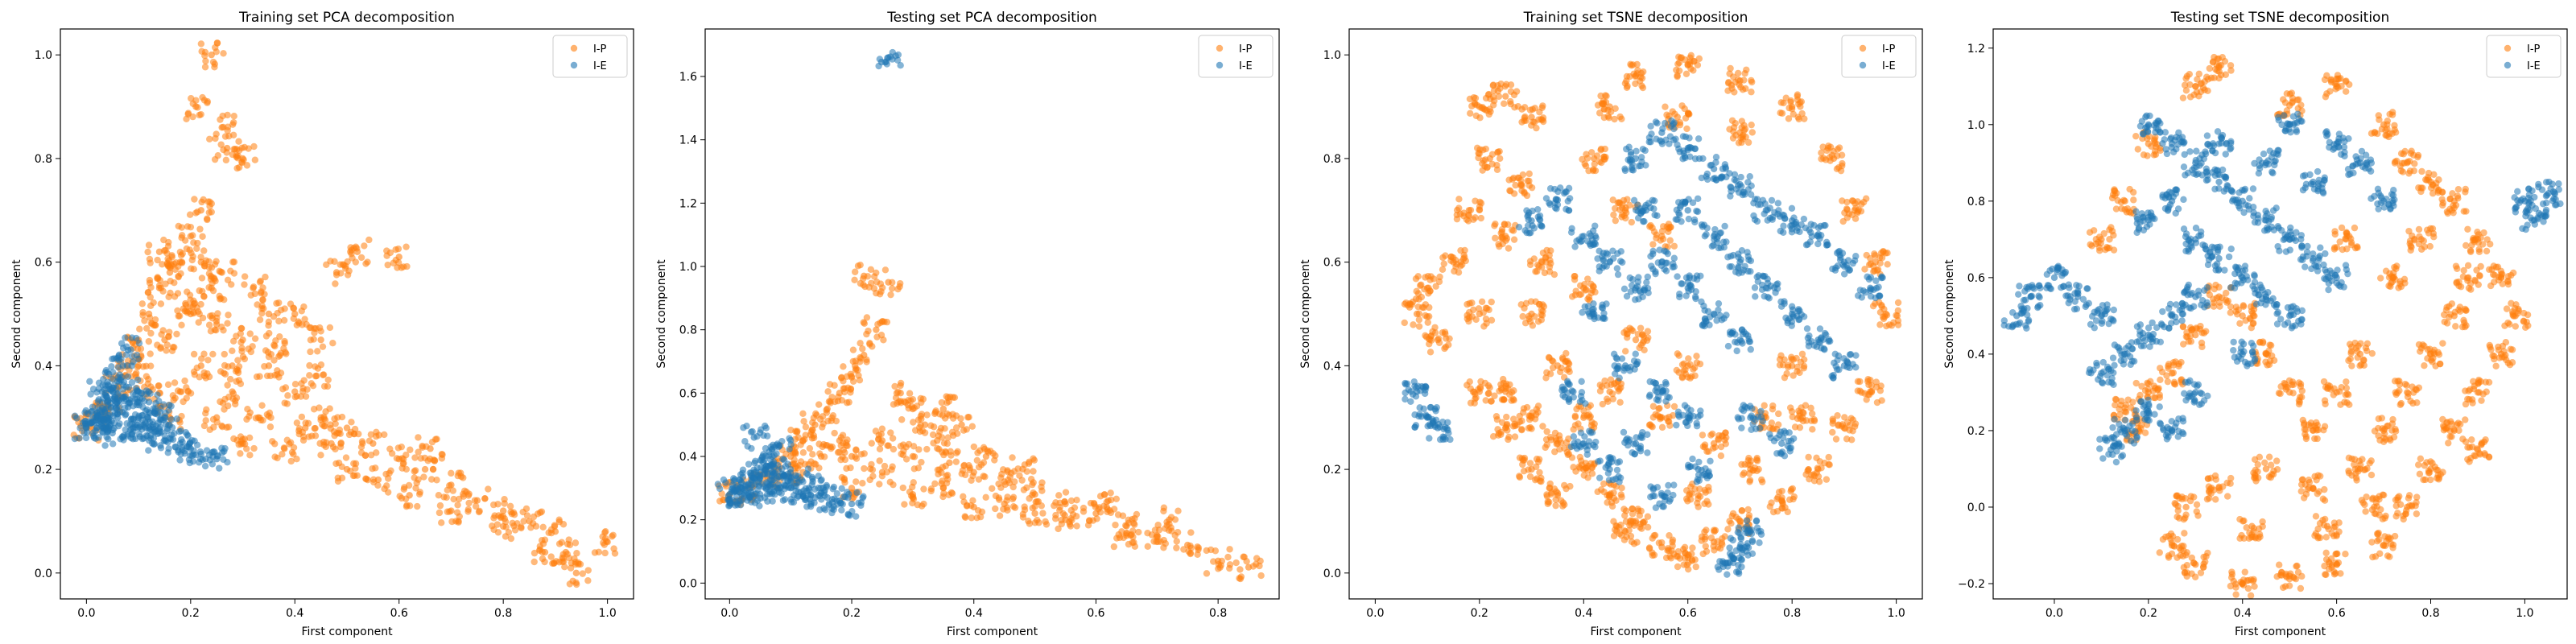 The image size is (2576, 644). What do you see at coordinates (1218, 613) in the screenshot?
I see `x-tick-label: 0.8` at bounding box center [1218, 613].